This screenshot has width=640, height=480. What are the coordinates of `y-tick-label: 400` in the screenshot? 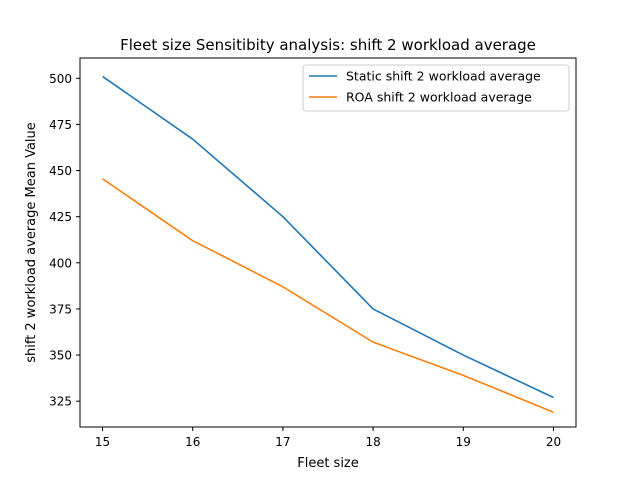 It's located at (60, 263).